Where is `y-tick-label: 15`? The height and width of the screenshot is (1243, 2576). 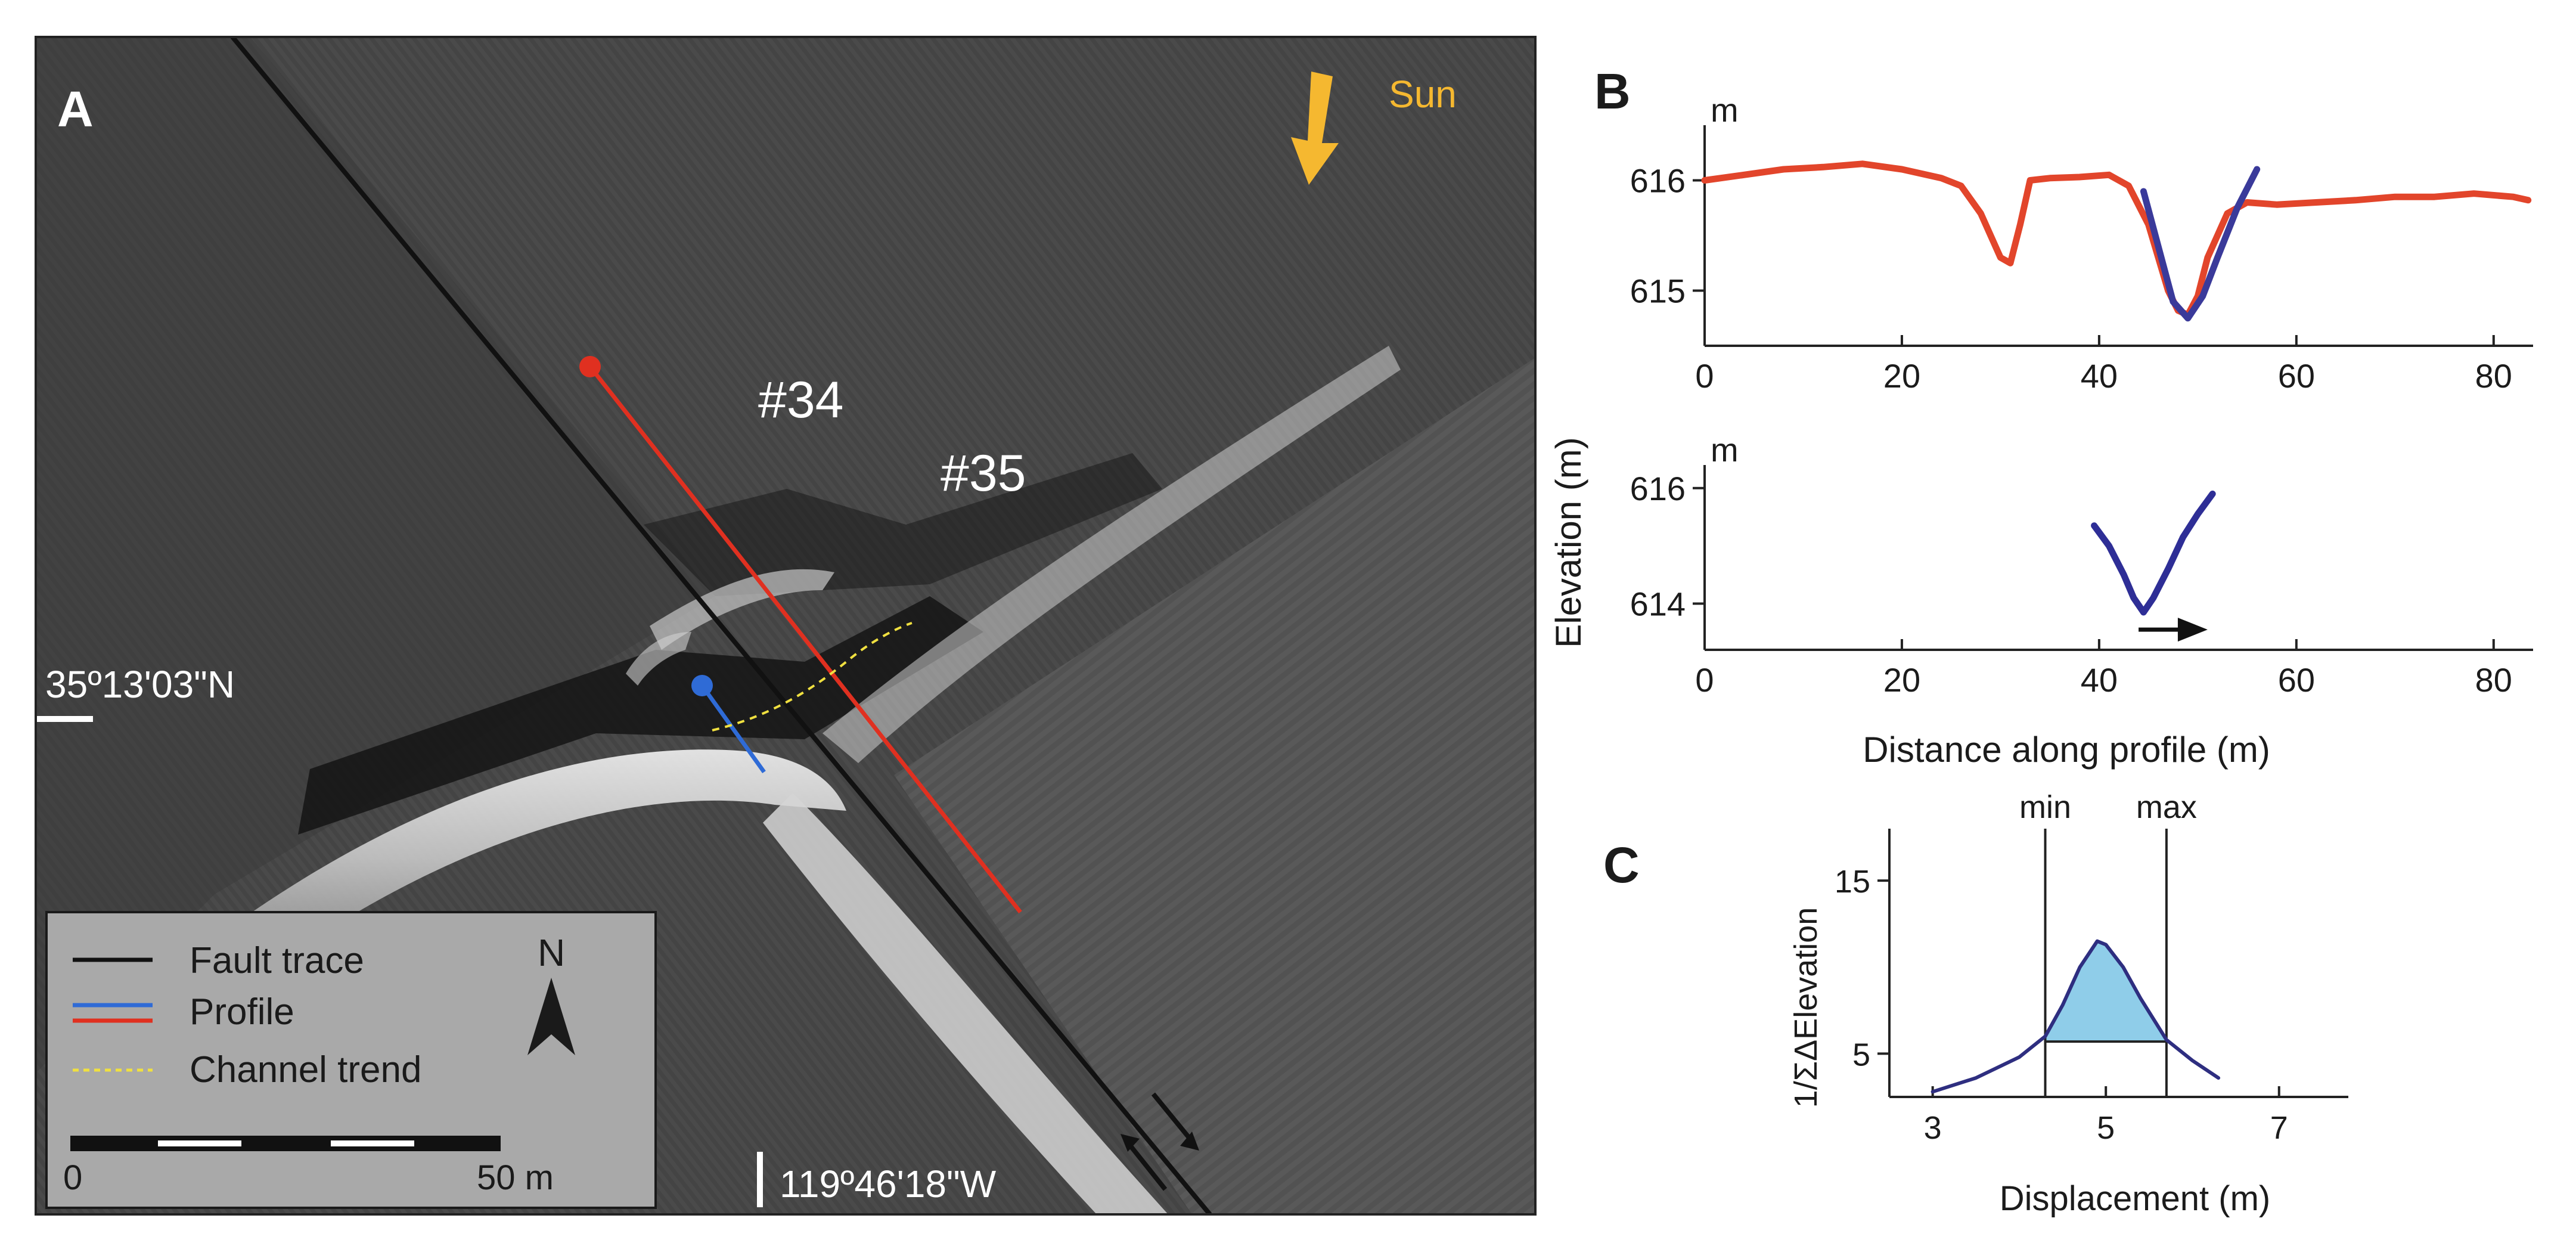 y-tick-label: 15 is located at coordinates (1853, 882).